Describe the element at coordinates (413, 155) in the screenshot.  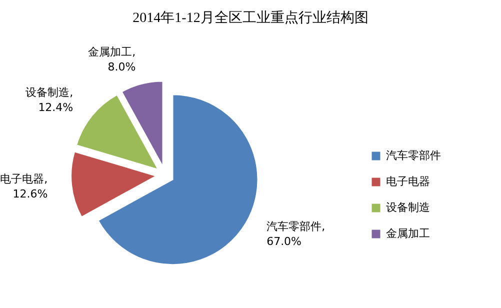
I see `legend-label: 汽车零部件` at that location.